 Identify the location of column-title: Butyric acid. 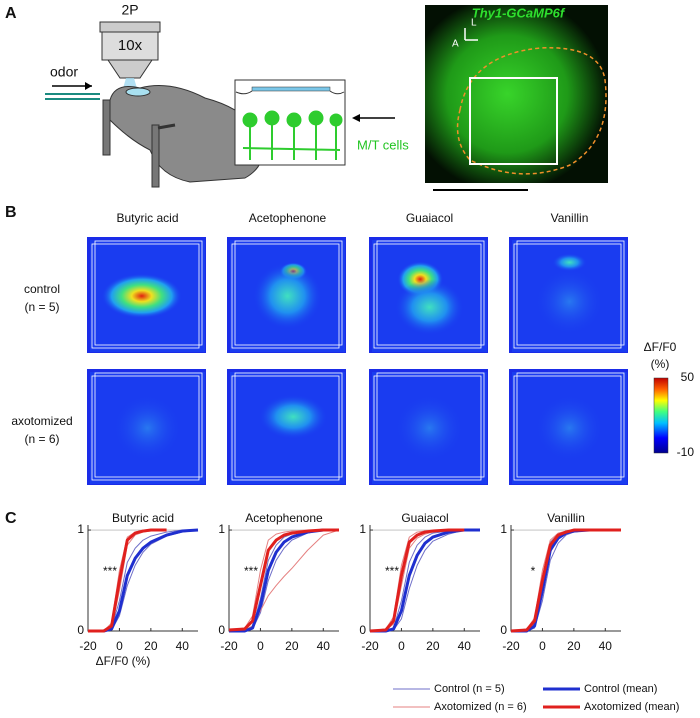
(147, 218).